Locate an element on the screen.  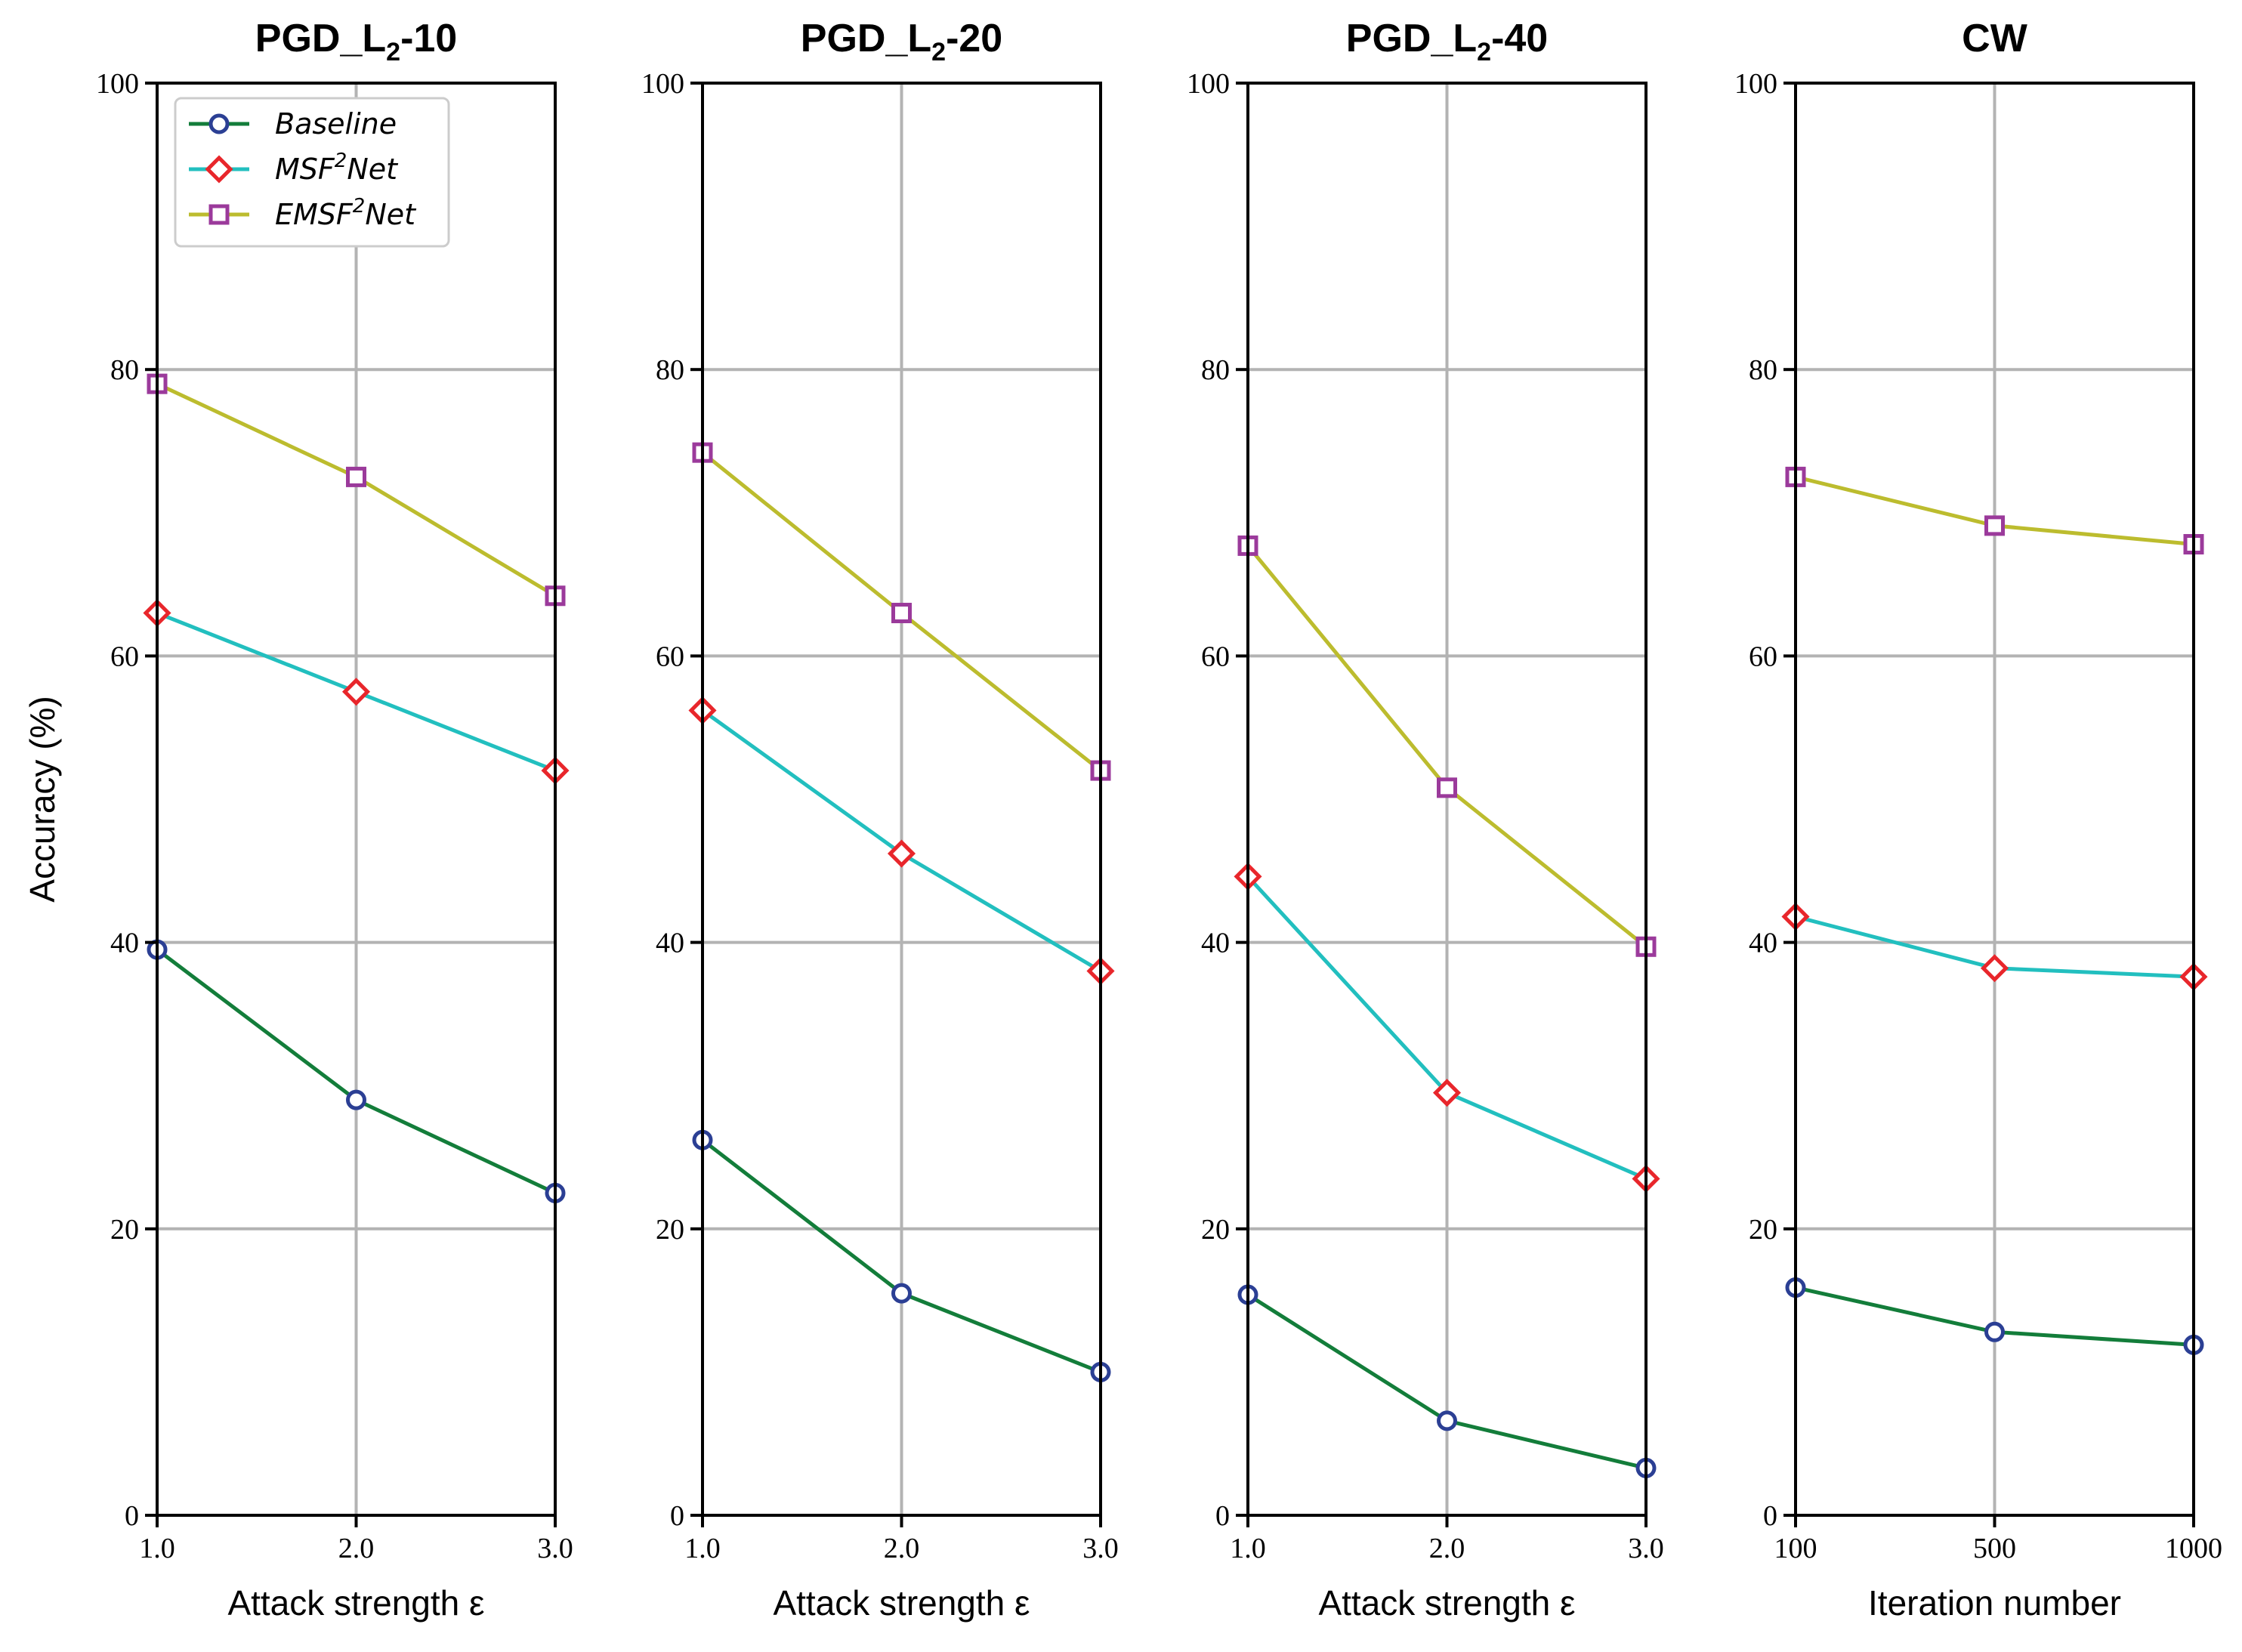
y-axis-label: Accuracy (%) is located at coordinates (42, 799).